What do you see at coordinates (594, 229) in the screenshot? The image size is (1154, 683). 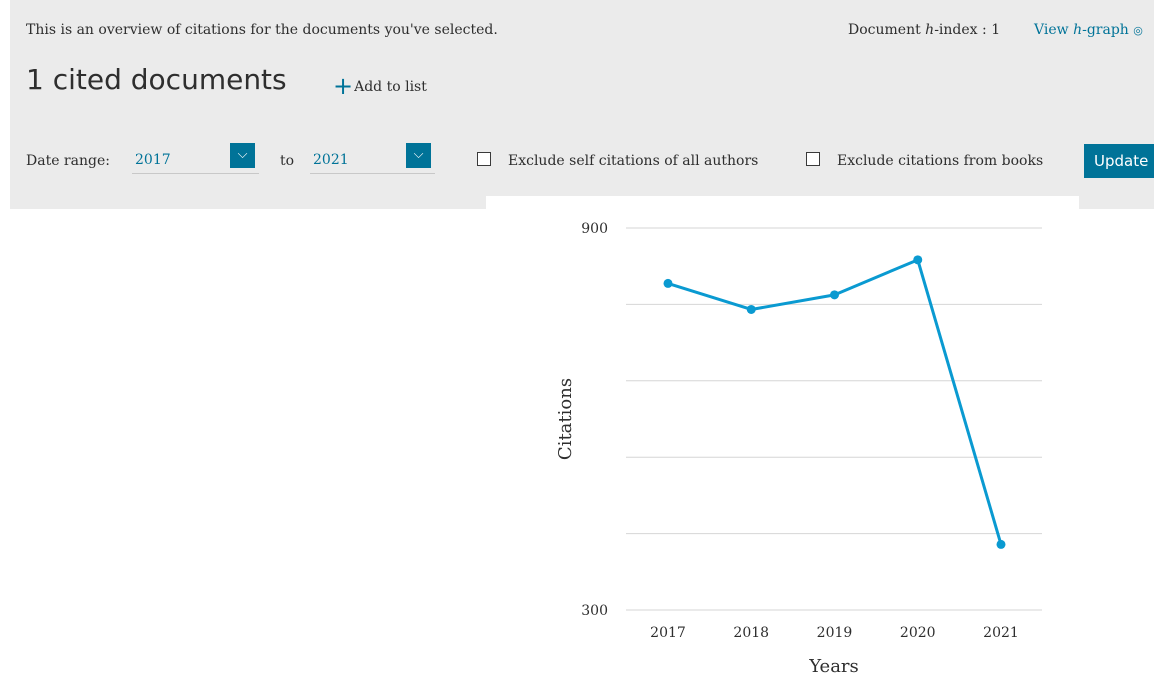 I see `y-tick-label: 900` at bounding box center [594, 229].